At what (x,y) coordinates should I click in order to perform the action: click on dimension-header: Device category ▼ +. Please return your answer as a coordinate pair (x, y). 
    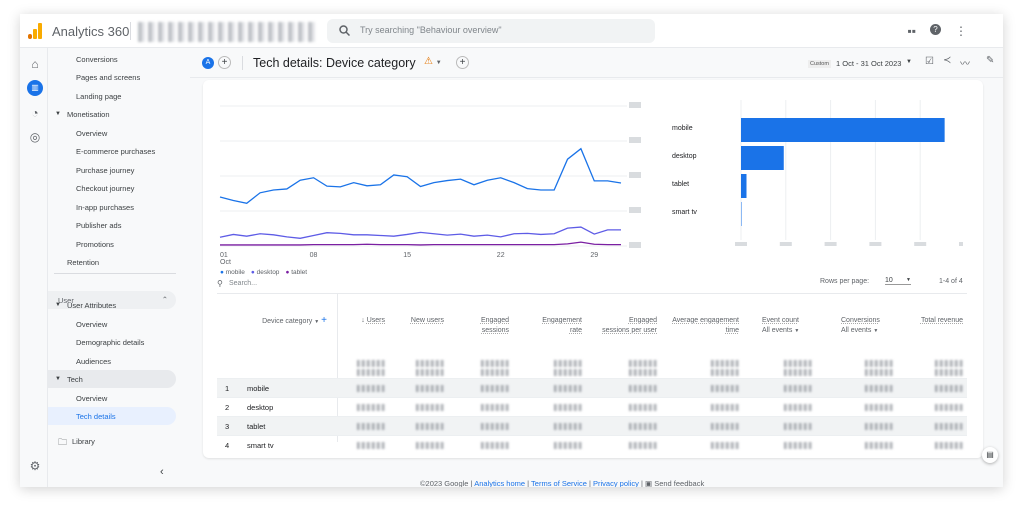
    Looking at the image, I should click on (282, 321).